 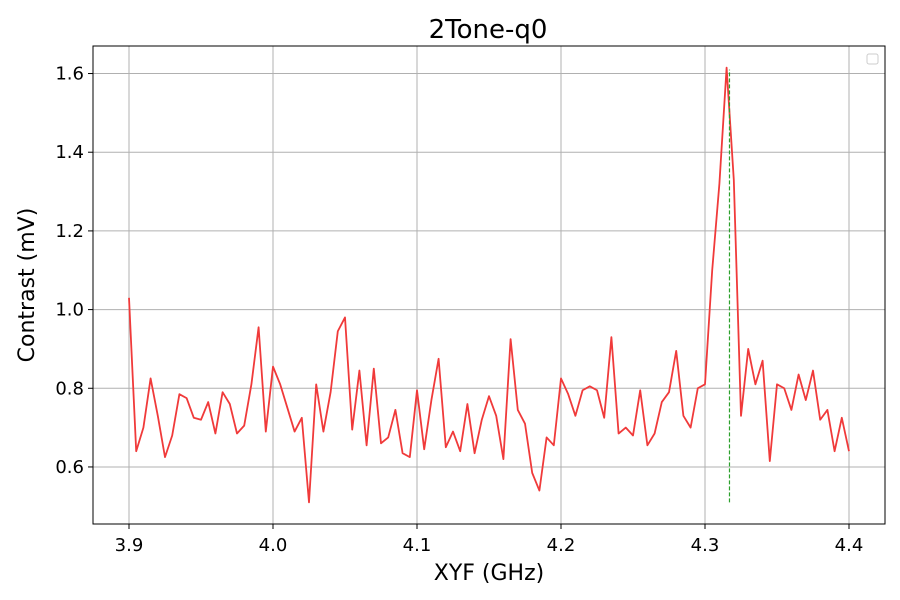 What do you see at coordinates (69, 310) in the screenshot?
I see `y-tick-label: 1.0` at bounding box center [69, 310].